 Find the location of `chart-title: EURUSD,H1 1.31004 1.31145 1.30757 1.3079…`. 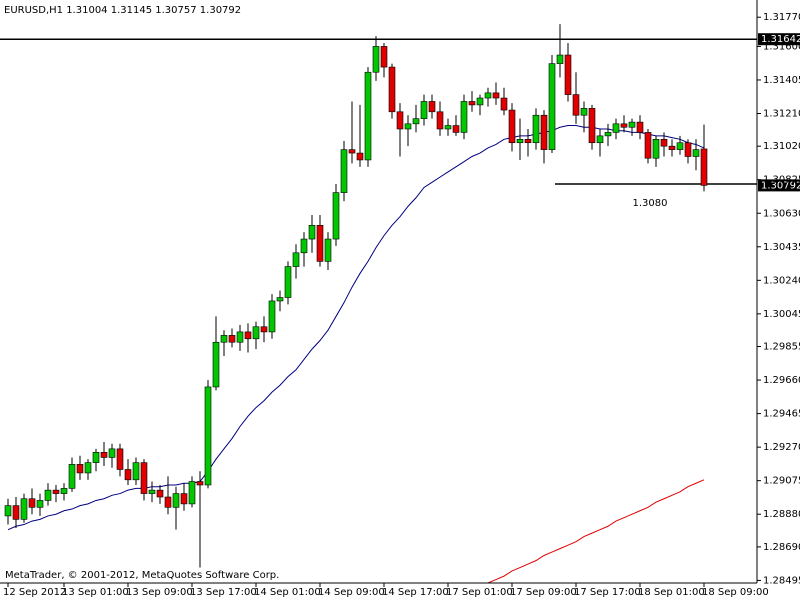

chart-title: EURUSD,H1 1.31004 1.31145 1.30757 1.3079… is located at coordinates (122, 10).